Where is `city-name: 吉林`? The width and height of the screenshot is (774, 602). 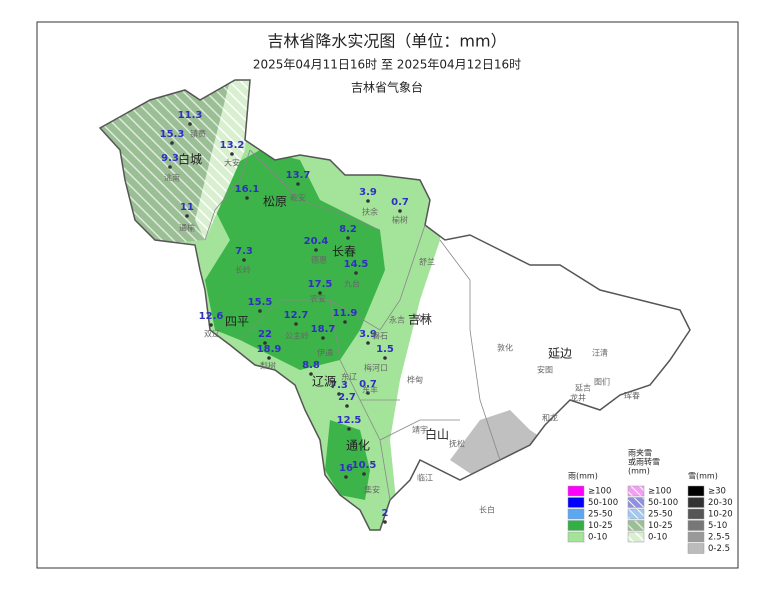
city-name: 吉林 is located at coordinates (420, 320).